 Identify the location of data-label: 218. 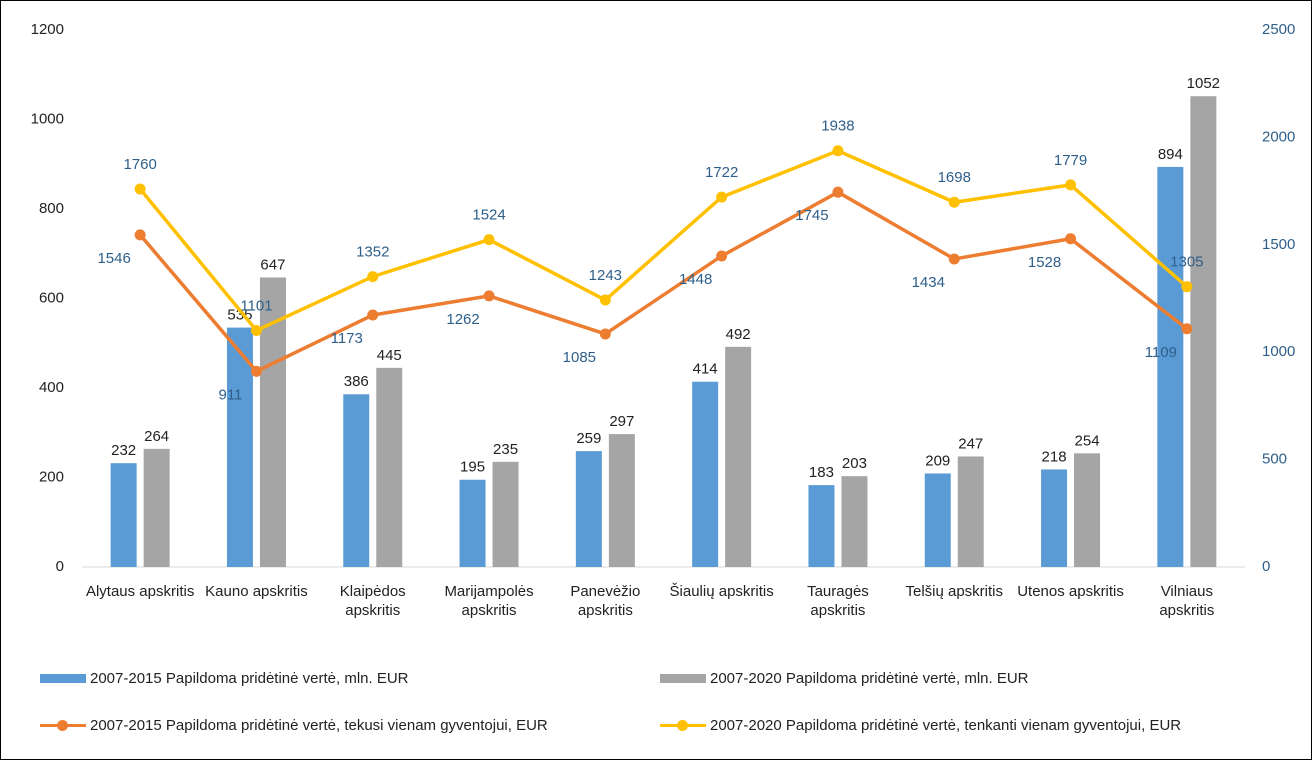
(1054, 456).